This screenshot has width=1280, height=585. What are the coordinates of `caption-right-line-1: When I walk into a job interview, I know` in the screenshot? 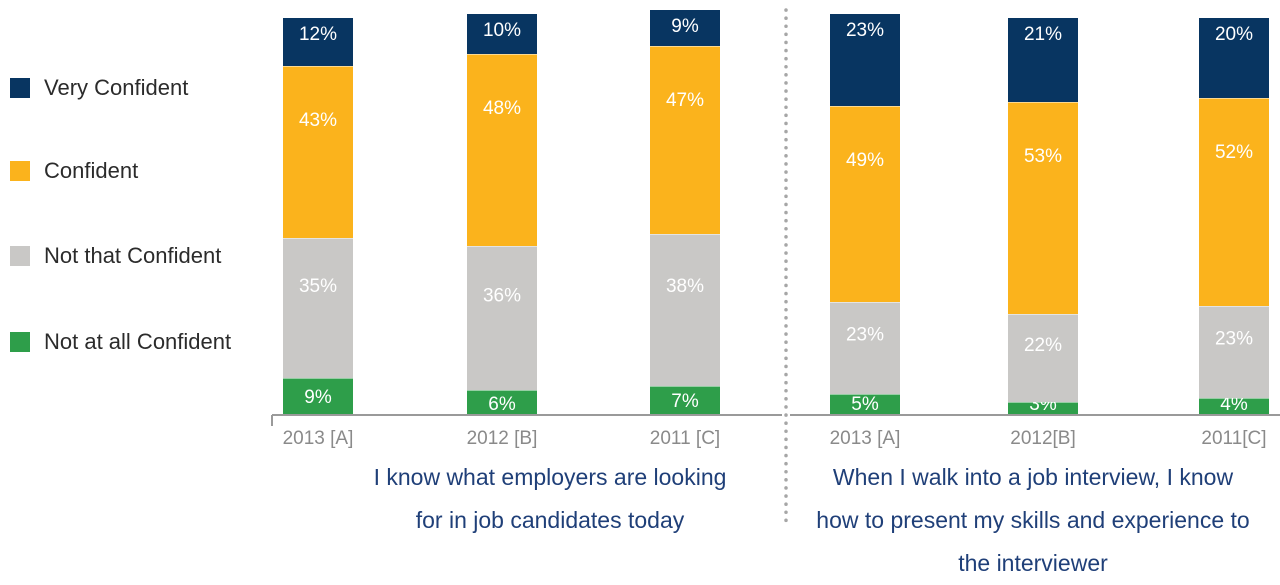 It's located at (1033, 477).